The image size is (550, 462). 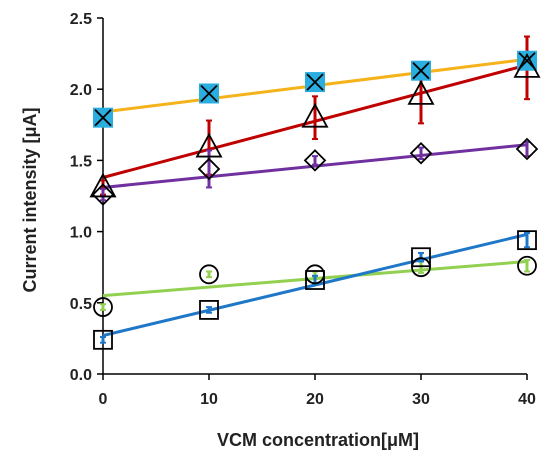 What do you see at coordinates (315, 399) in the screenshot?
I see `x-tick-label: 20` at bounding box center [315, 399].